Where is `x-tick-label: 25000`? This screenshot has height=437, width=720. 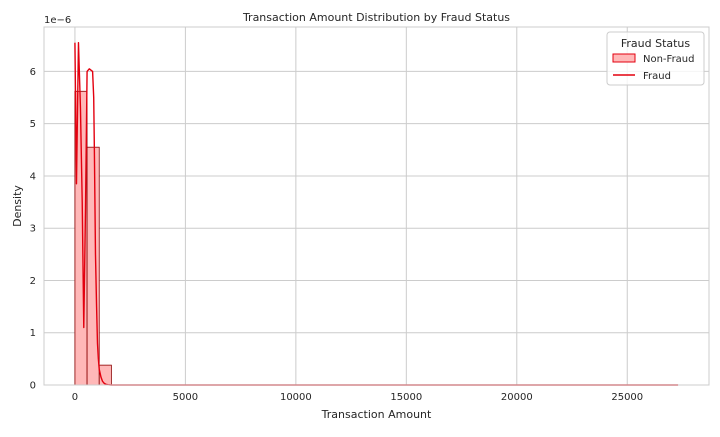 x-tick-label: 25000 is located at coordinates (627, 397).